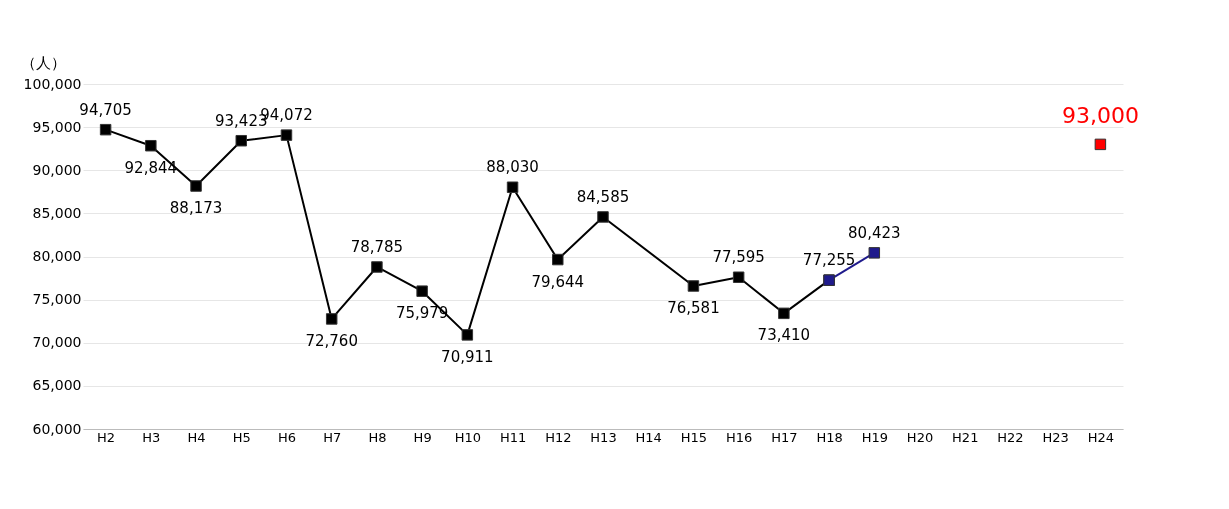 The height and width of the screenshot is (509, 1229). What do you see at coordinates (151, 437) in the screenshot?
I see `x-tick-label: H3` at bounding box center [151, 437].